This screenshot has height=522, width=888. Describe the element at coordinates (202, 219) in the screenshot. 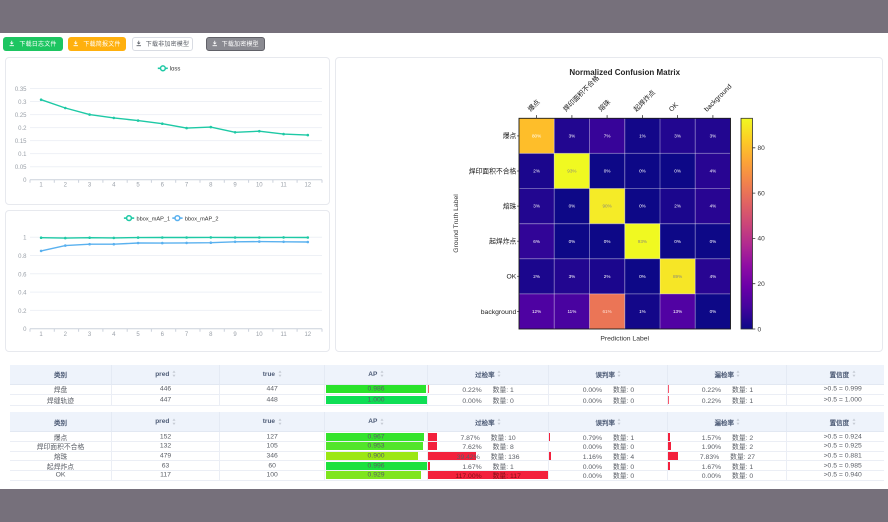

I see `svg-text: bbox_mAP_2` at that location.